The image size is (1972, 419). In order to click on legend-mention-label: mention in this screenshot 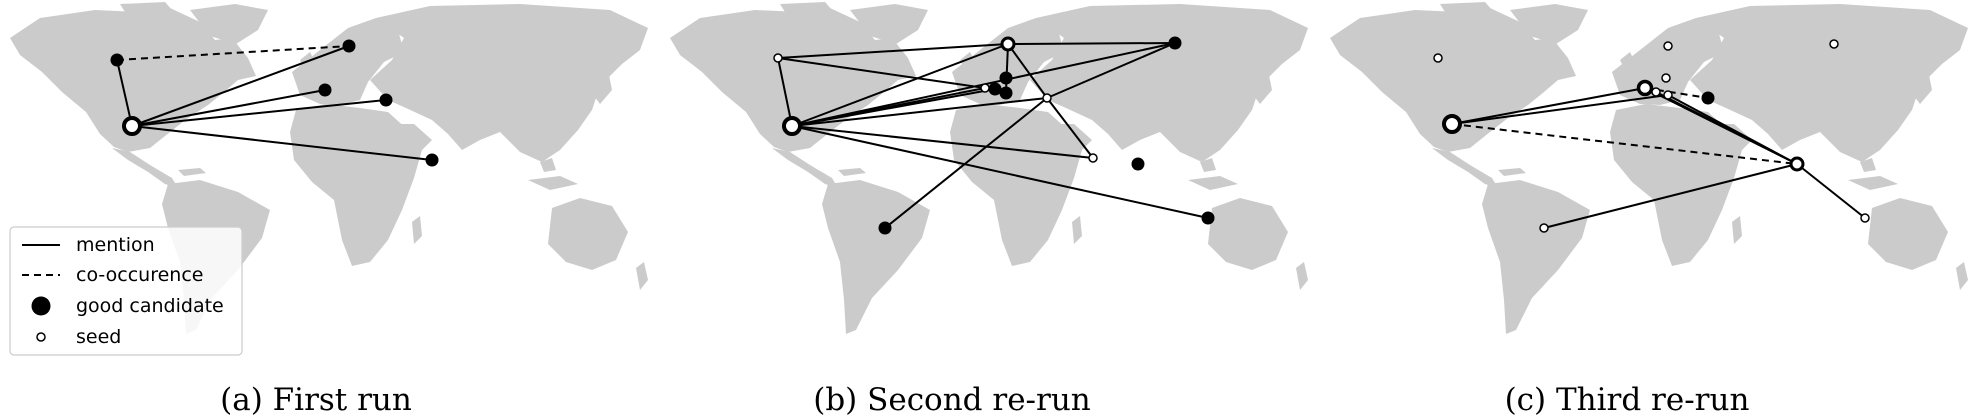, I will do `click(115, 245)`.